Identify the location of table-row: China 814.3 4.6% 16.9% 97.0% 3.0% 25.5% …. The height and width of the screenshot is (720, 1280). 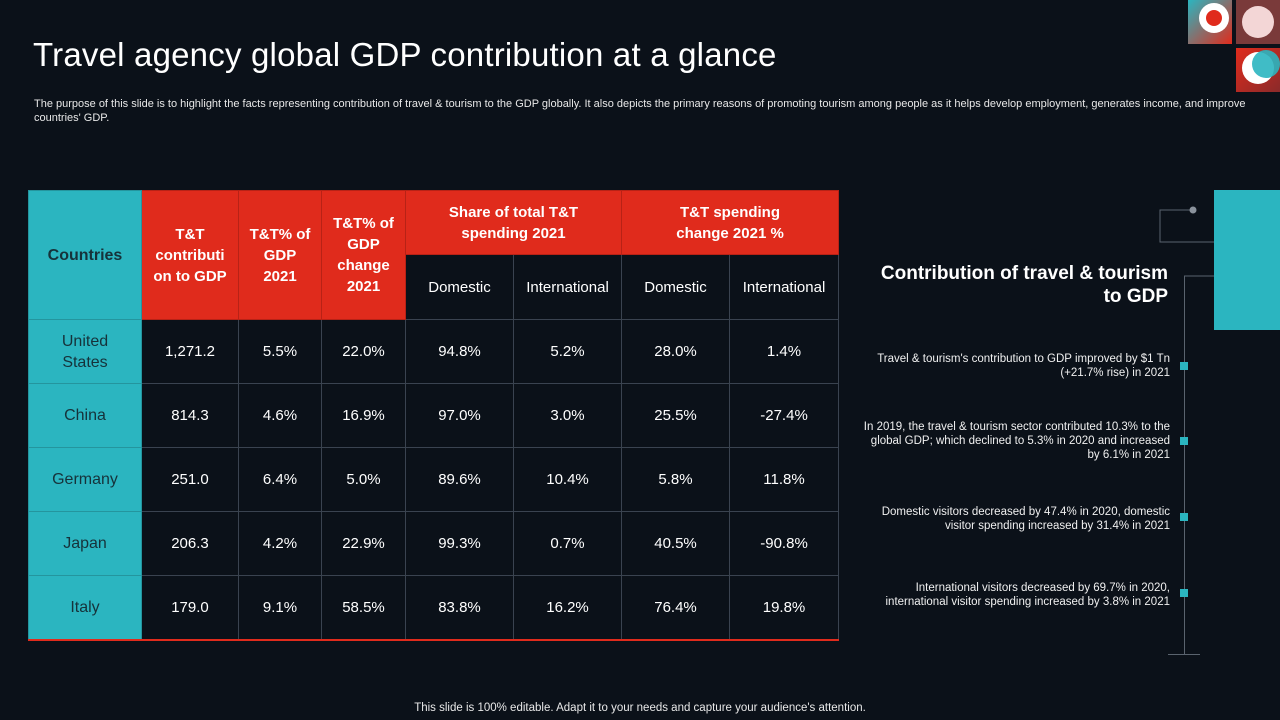
(434, 415).